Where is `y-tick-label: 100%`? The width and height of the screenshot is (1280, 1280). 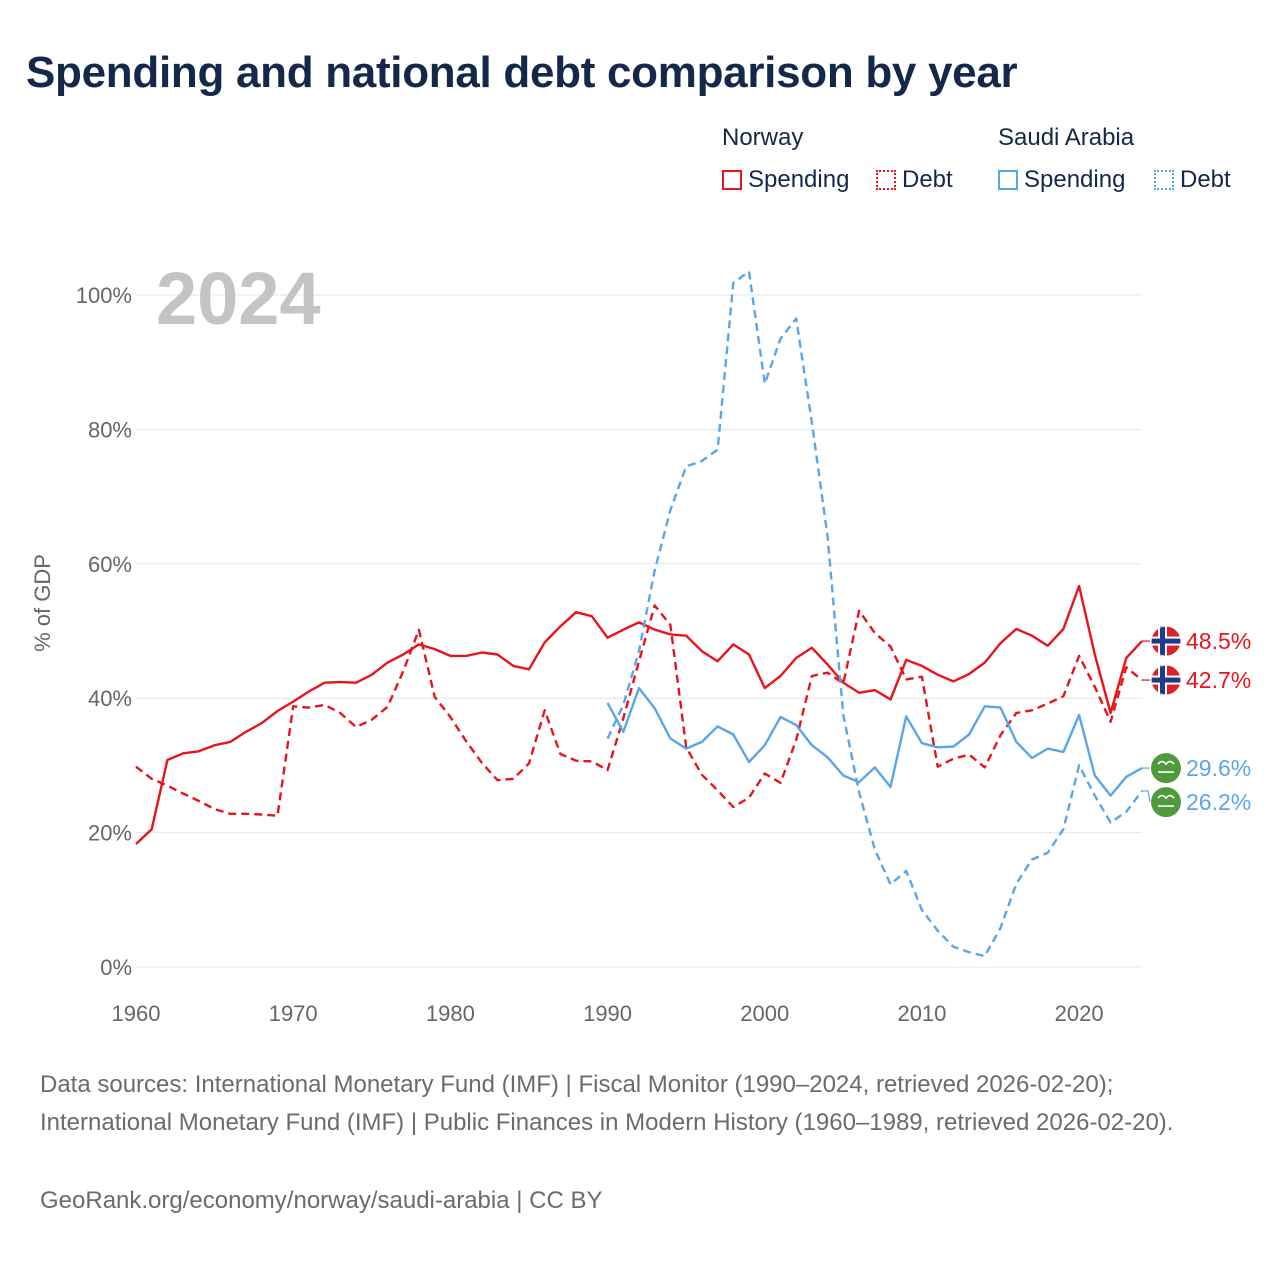 y-tick-label: 100% is located at coordinates (104, 295).